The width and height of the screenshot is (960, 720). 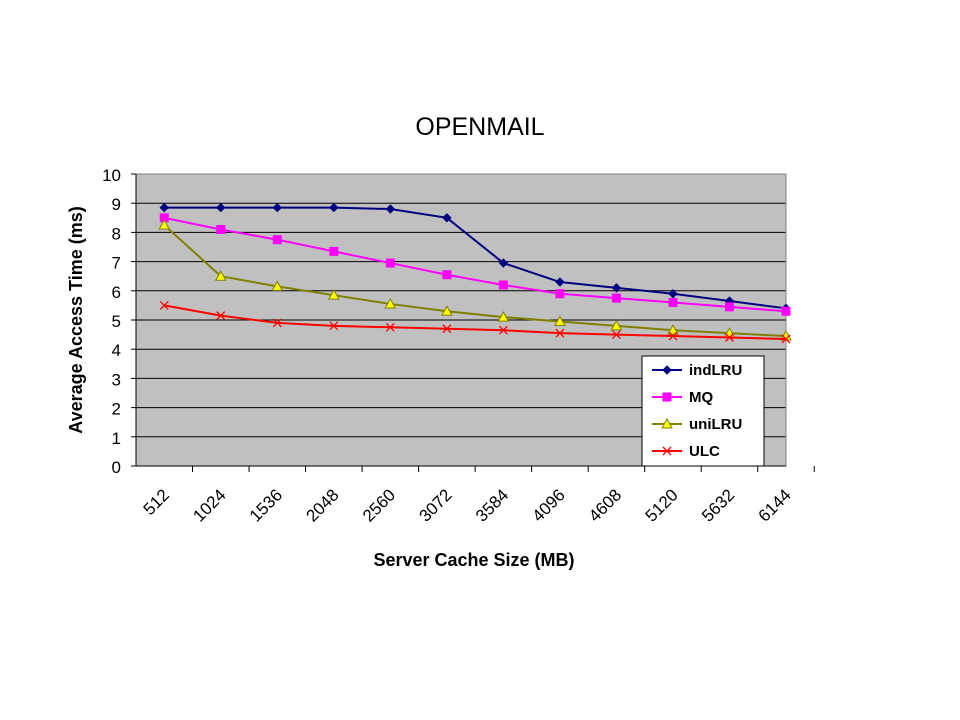 What do you see at coordinates (479, 127) in the screenshot?
I see `chart-title: OPENMAIL` at bounding box center [479, 127].